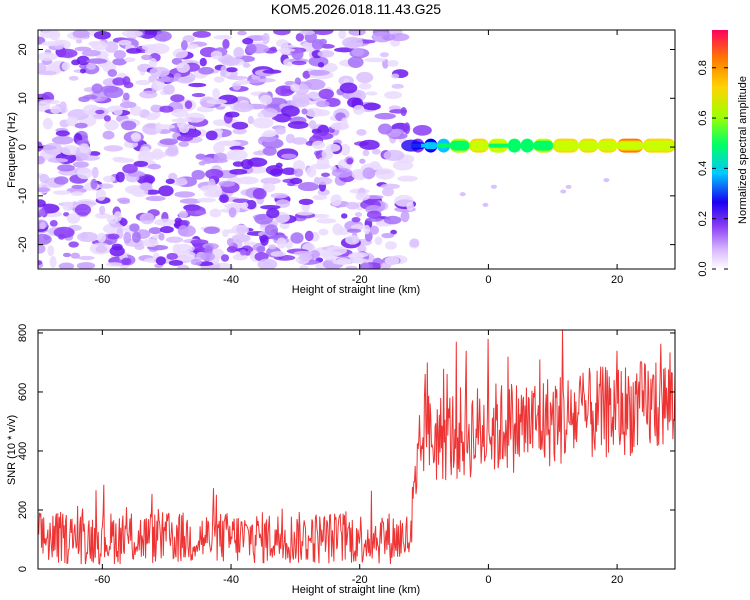 The width and height of the screenshot is (750, 600). Describe the element at coordinates (23, 451) in the screenshot. I see `y-tick-label: 400` at that location.